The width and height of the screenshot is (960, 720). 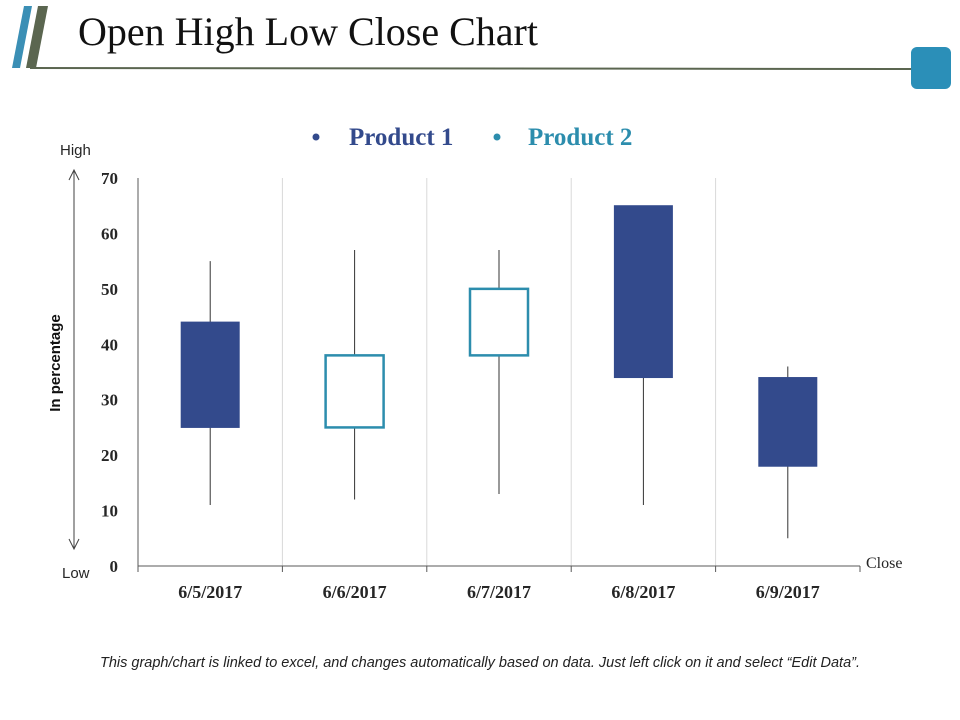 What do you see at coordinates (76, 573) in the screenshot?
I see `y-low-label: Low` at bounding box center [76, 573].